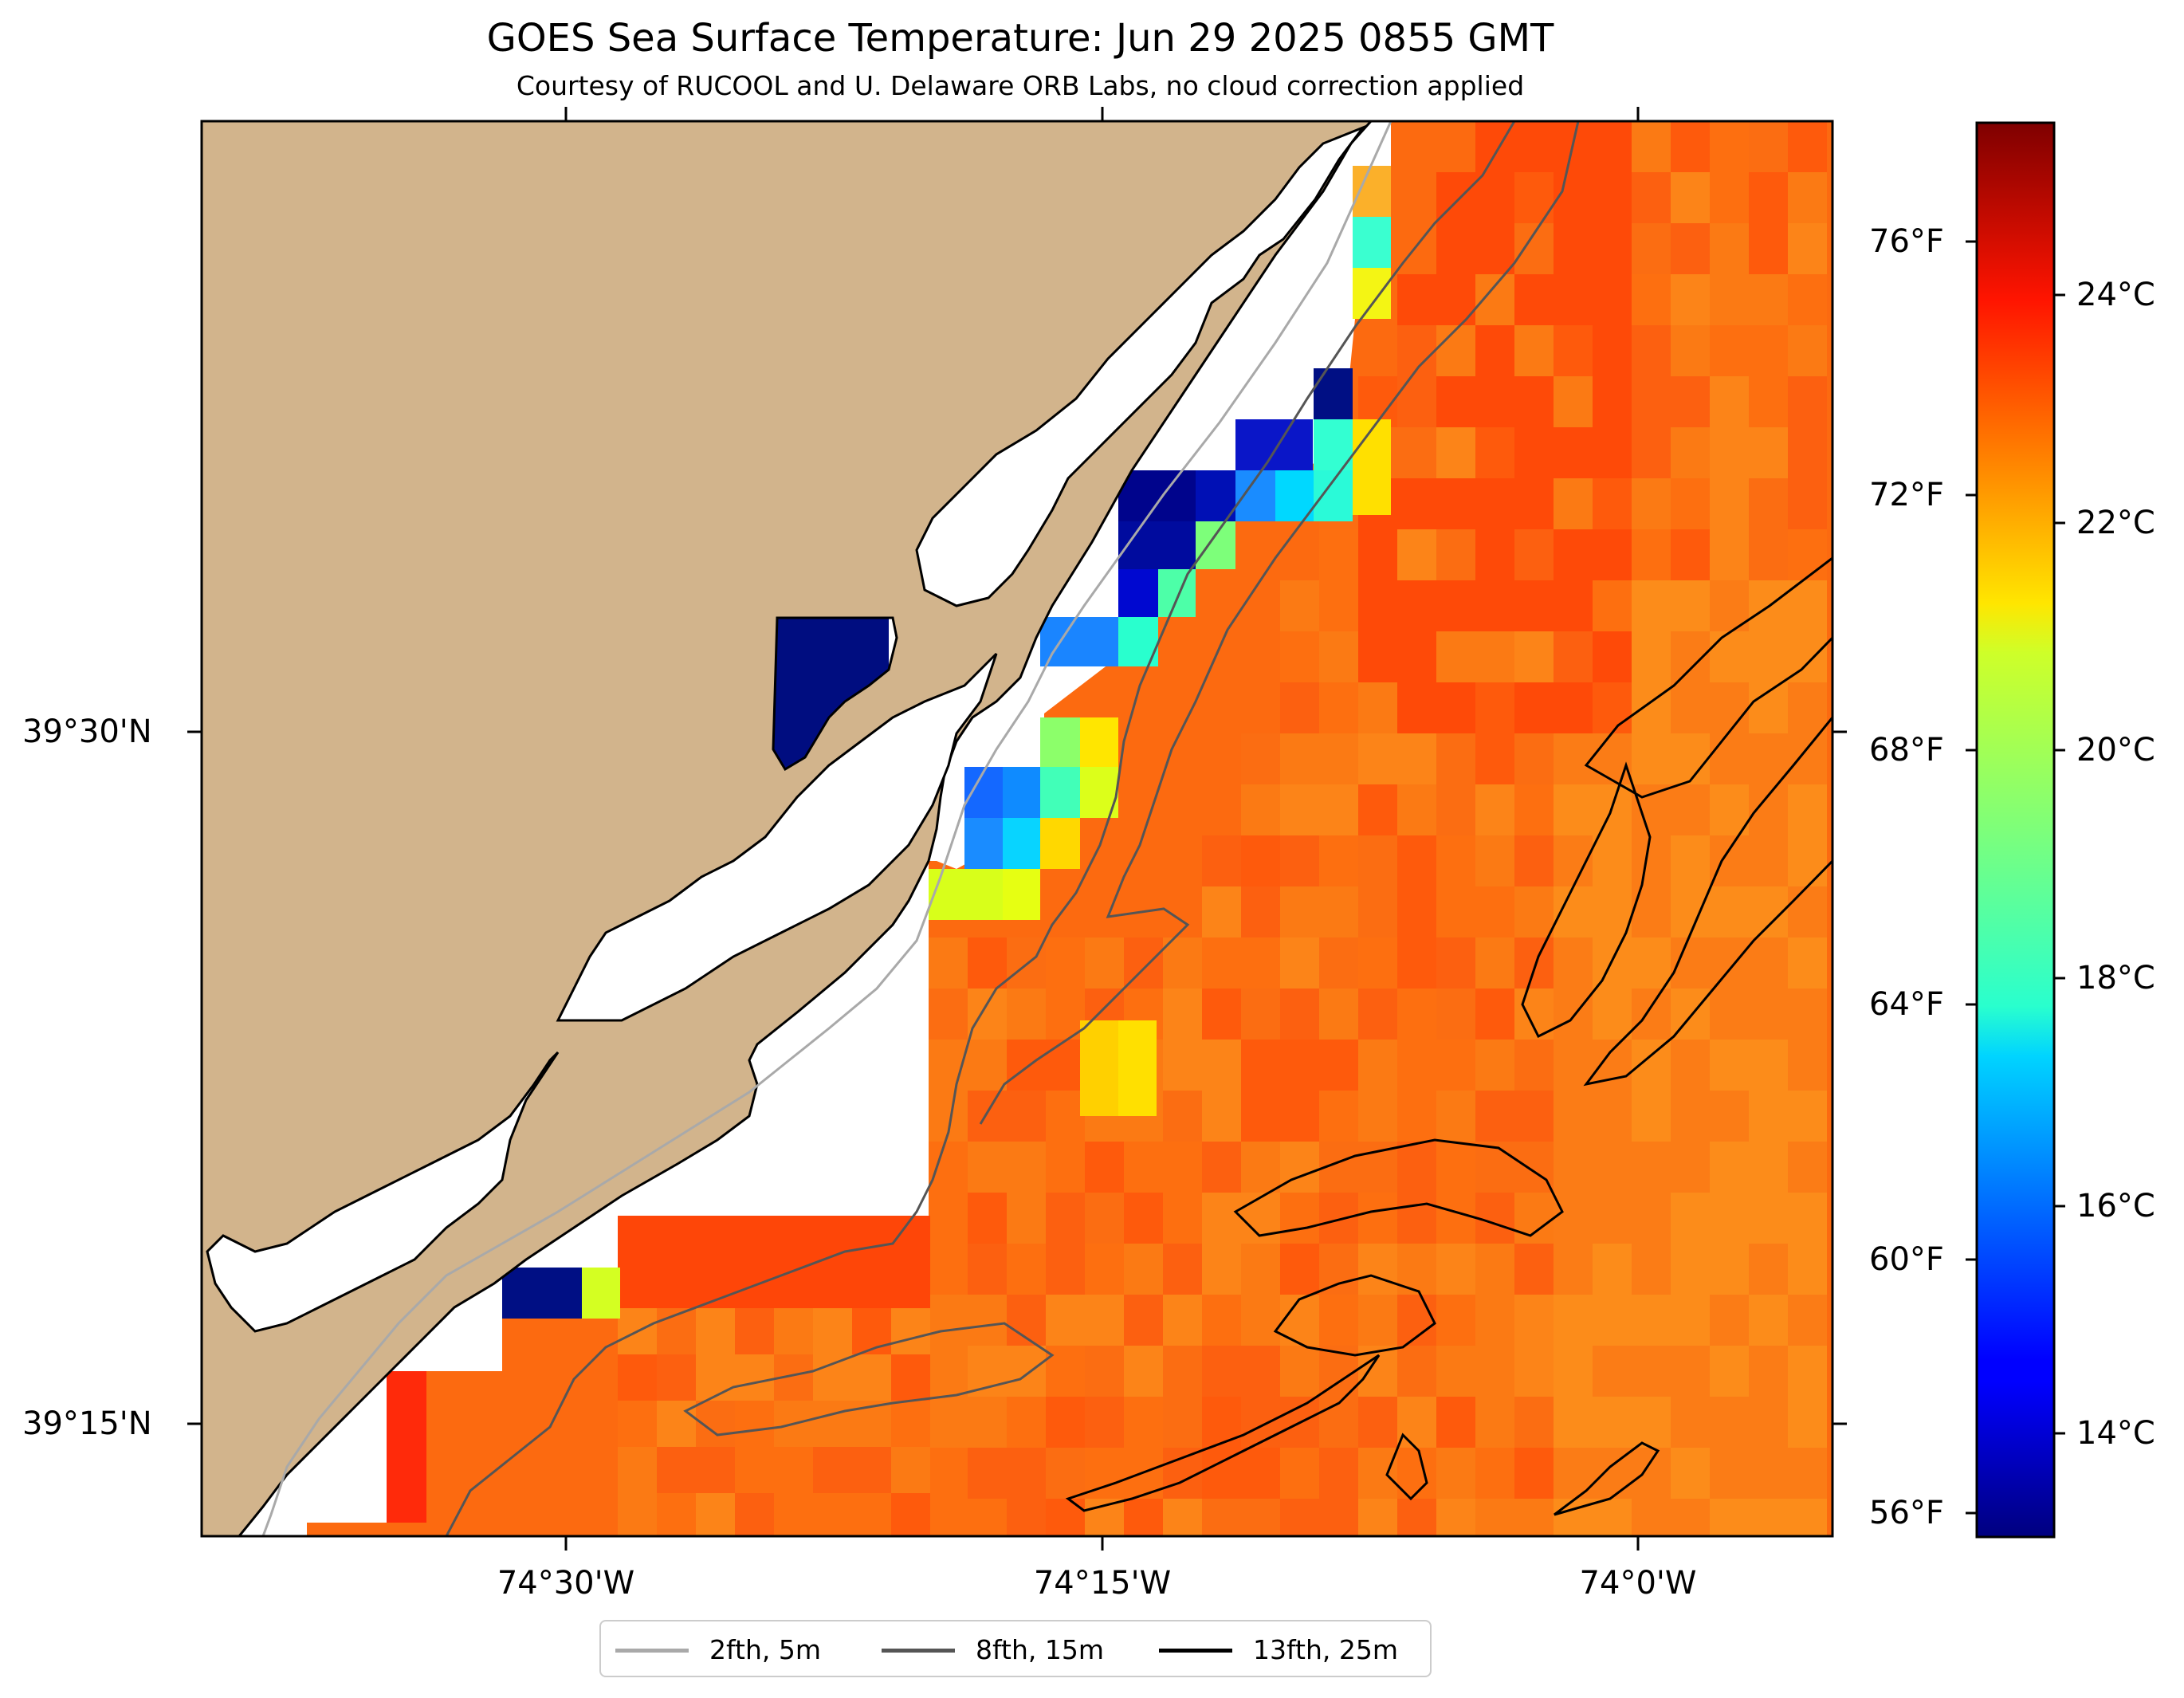 This screenshot has height=1698, width=2184. I want to click on colorbar-c-label-22: 22°C, so click(2115, 523).